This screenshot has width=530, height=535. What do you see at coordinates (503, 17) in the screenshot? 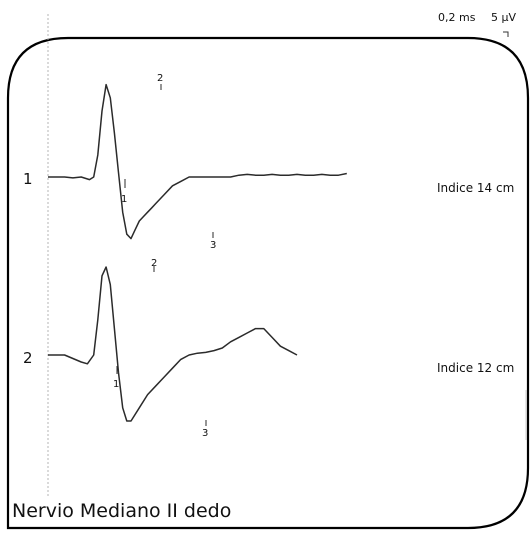
I see `scale-amplitude: 5 µV` at bounding box center [503, 17].